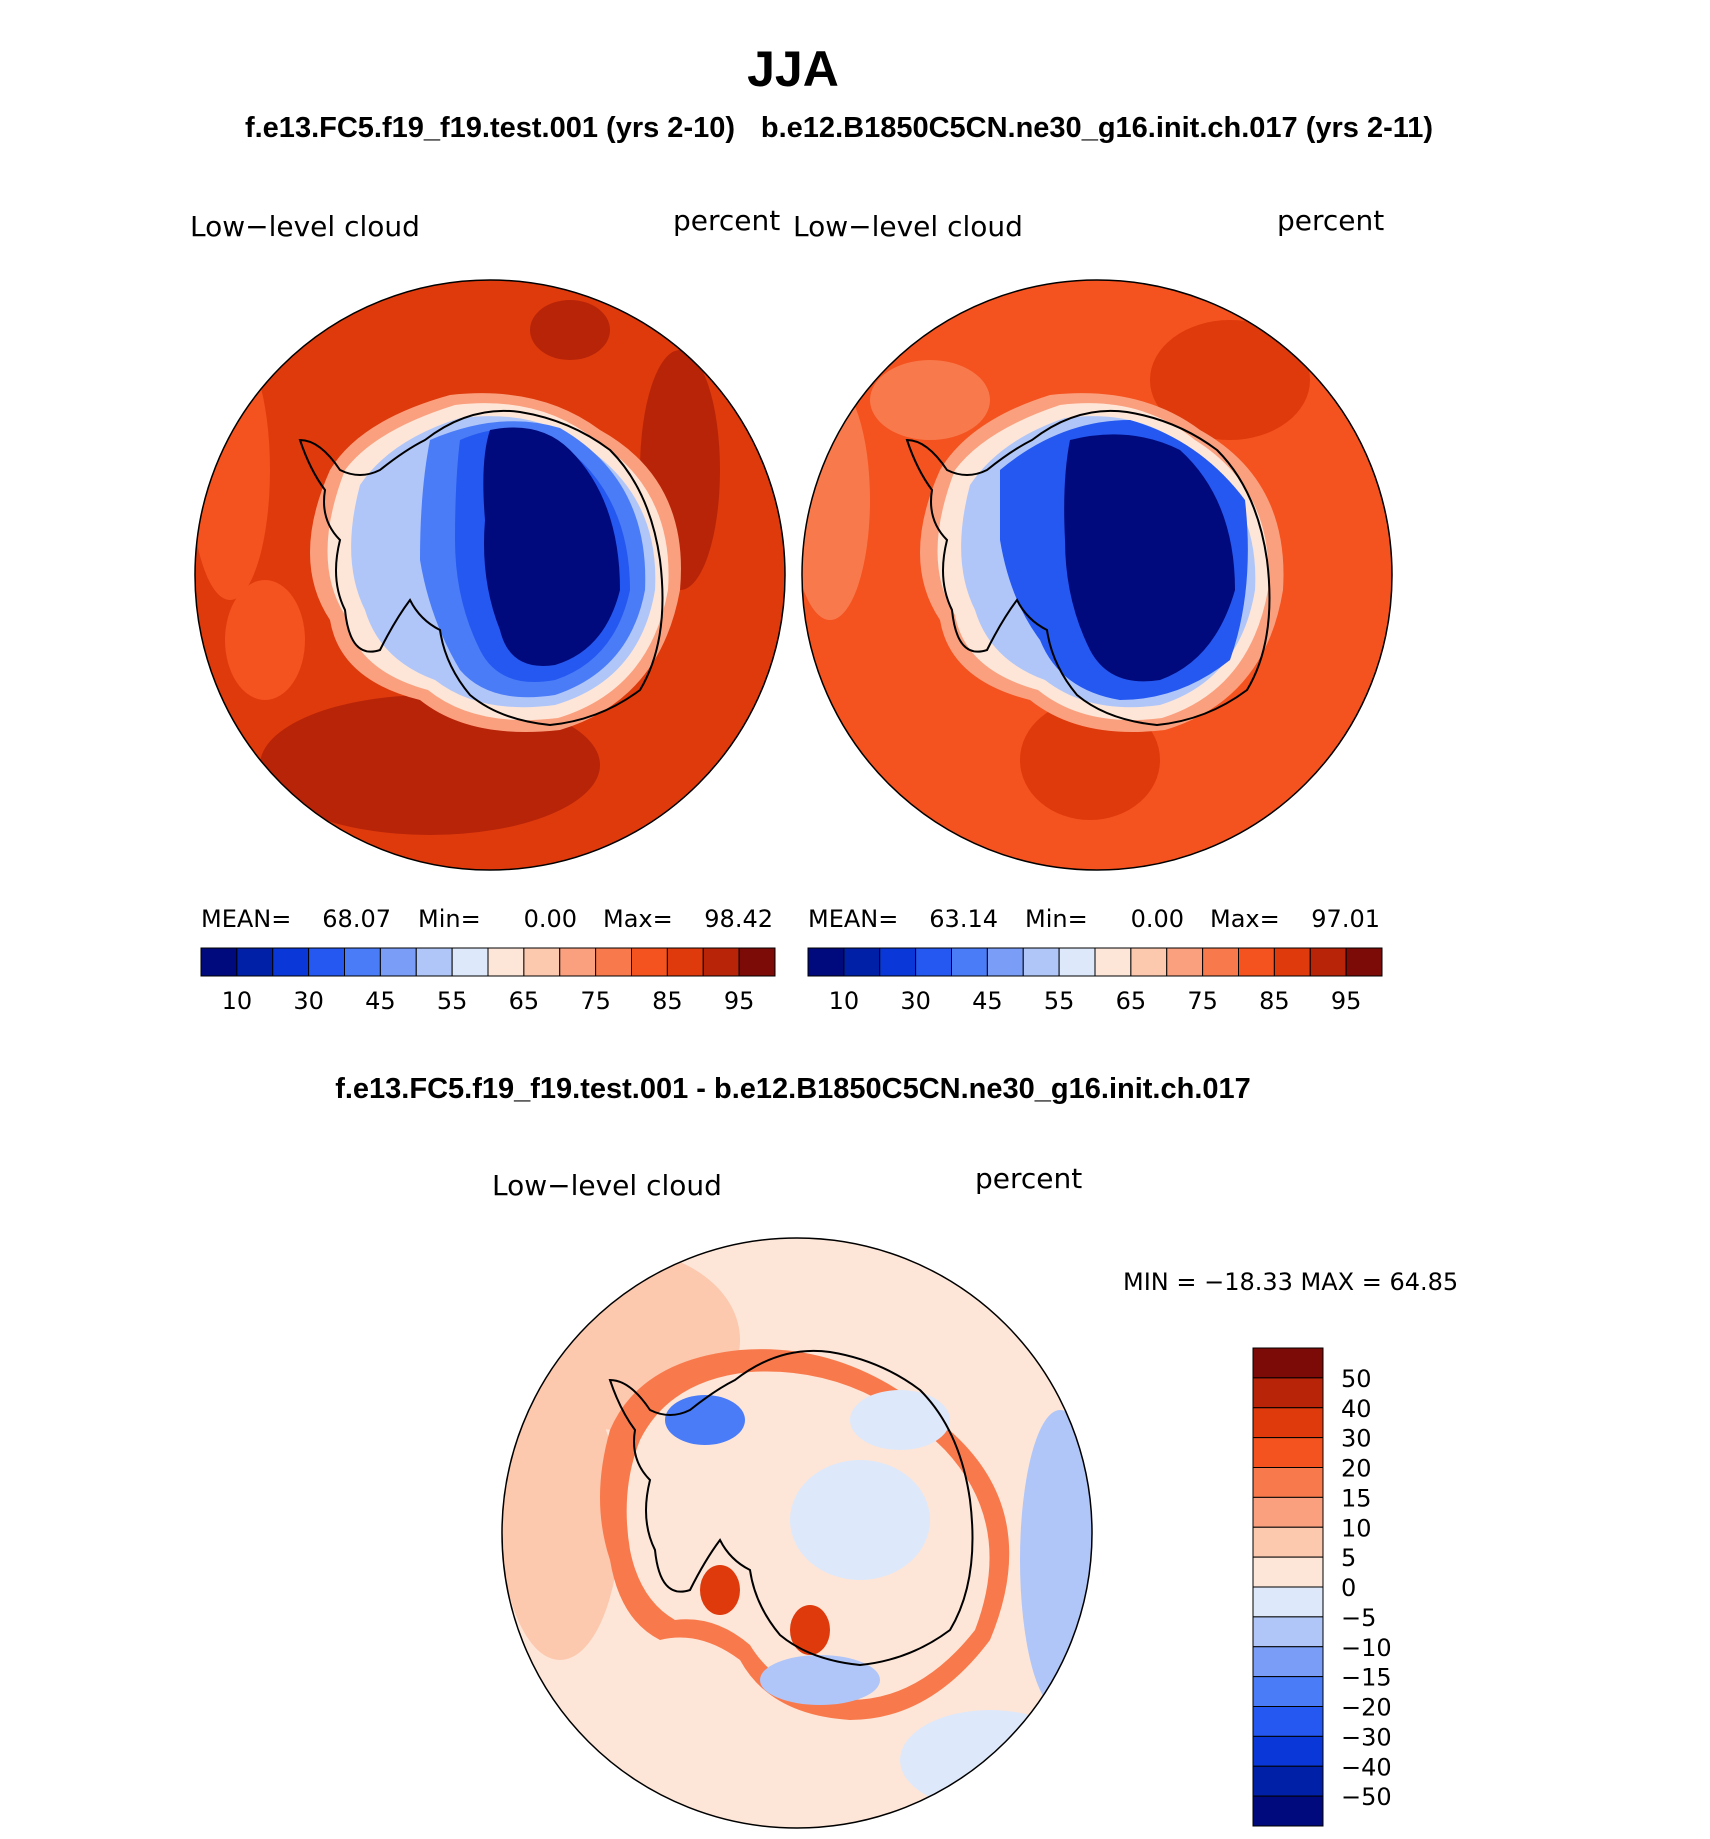 The height and width of the screenshot is (1839, 1710). What do you see at coordinates (844, 1001) in the screenshot?
I see `right-colorbar-tick-label: 10` at bounding box center [844, 1001].